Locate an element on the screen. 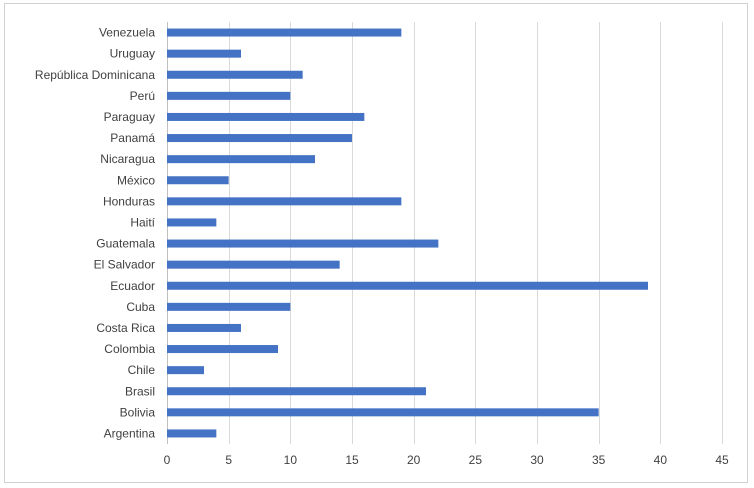 The image size is (754, 488). tick-labels: 0 5 10 15 20 25 30 35 40 45 is located at coordinates (446, 460).